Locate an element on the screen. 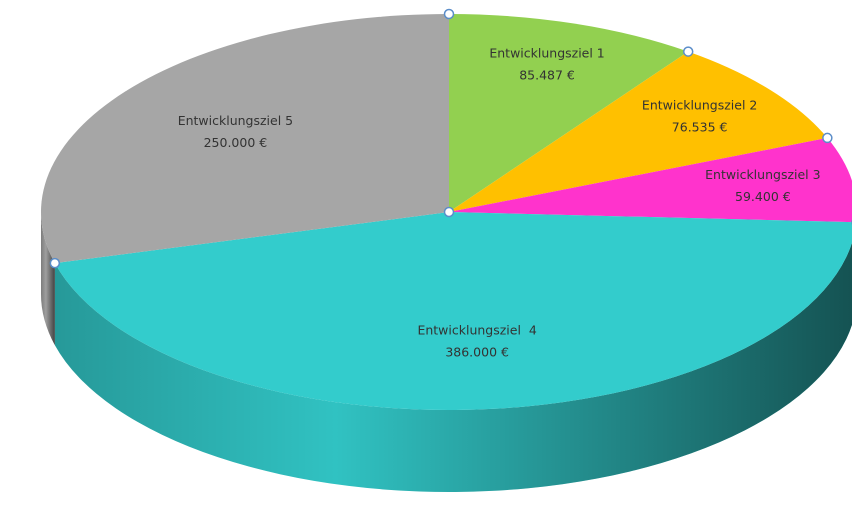 The width and height of the screenshot is (852, 509). slice-label: Entwicklungsziel 5 is located at coordinates (235, 120).